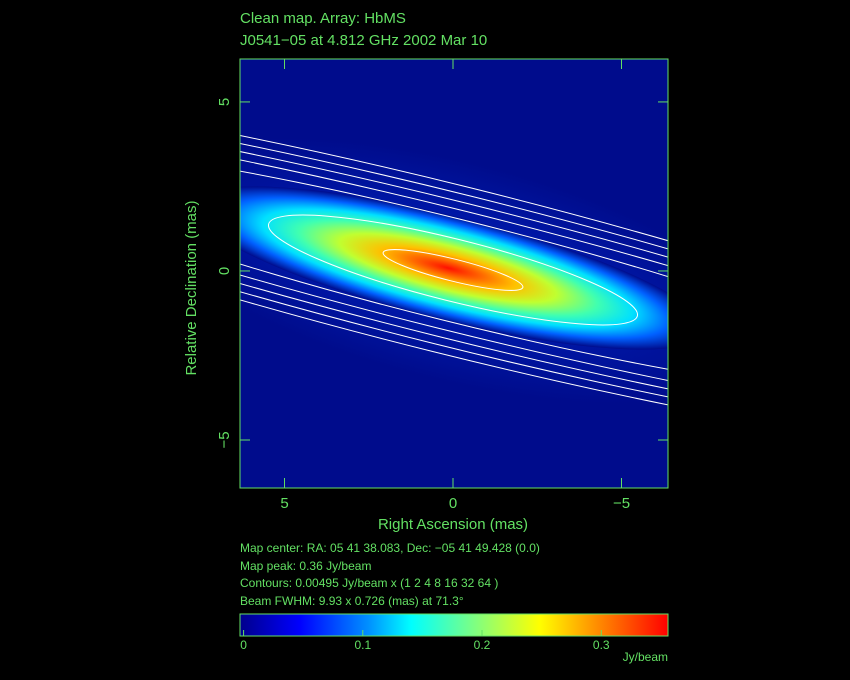 The image size is (850, 680). I want to click on y-axis-label: Relative Declination (mas), so click(191, 287).